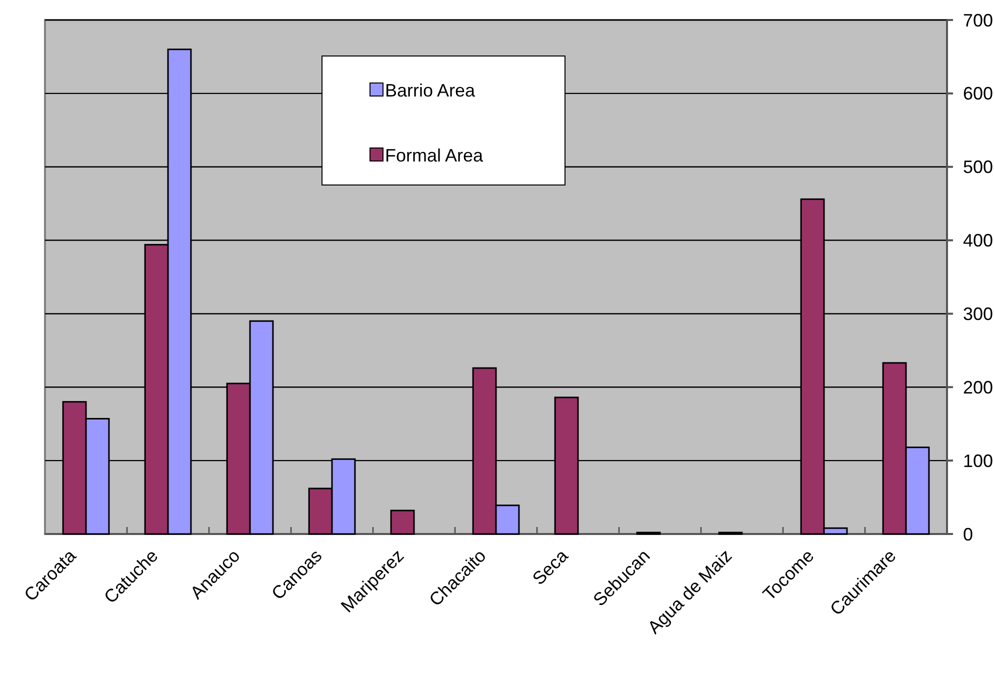  What do you see at coordinates (978, 460) in the screenshot?
I see `y-tick-label: 100` at bounding box center [978, 460].